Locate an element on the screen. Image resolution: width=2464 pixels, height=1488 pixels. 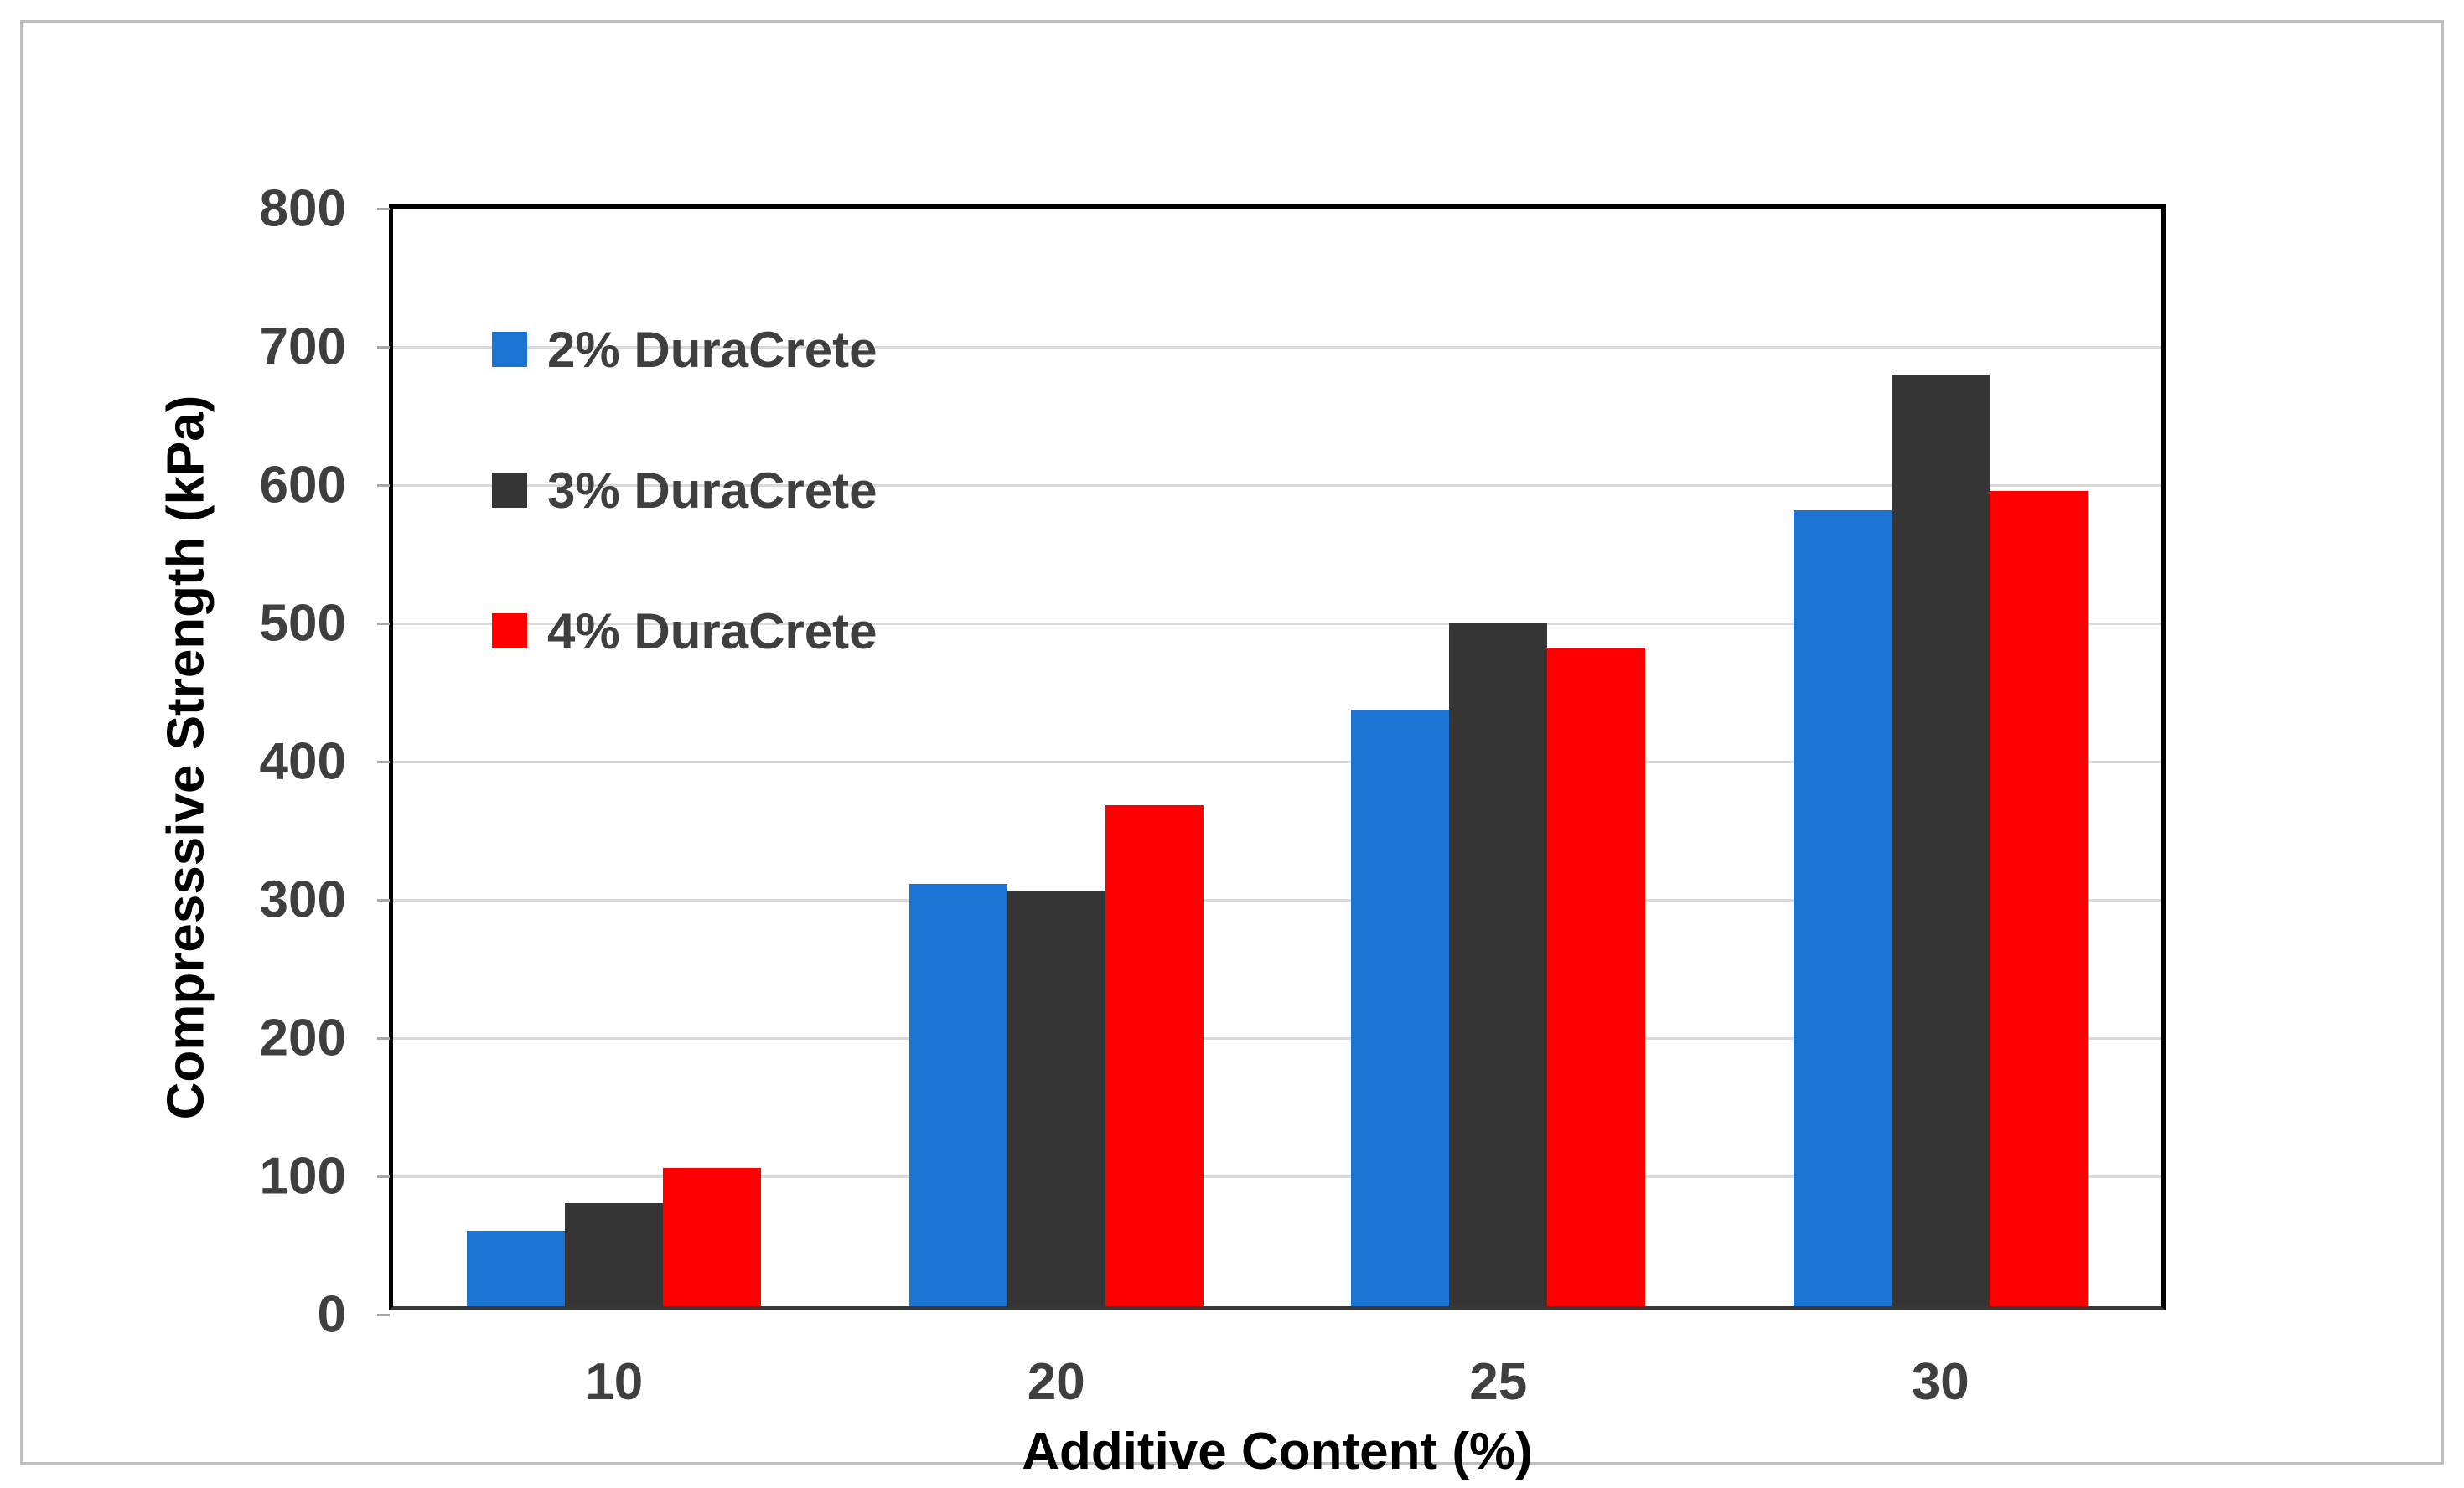
y-tick-label: 800 is located at coordinates (302, 208).